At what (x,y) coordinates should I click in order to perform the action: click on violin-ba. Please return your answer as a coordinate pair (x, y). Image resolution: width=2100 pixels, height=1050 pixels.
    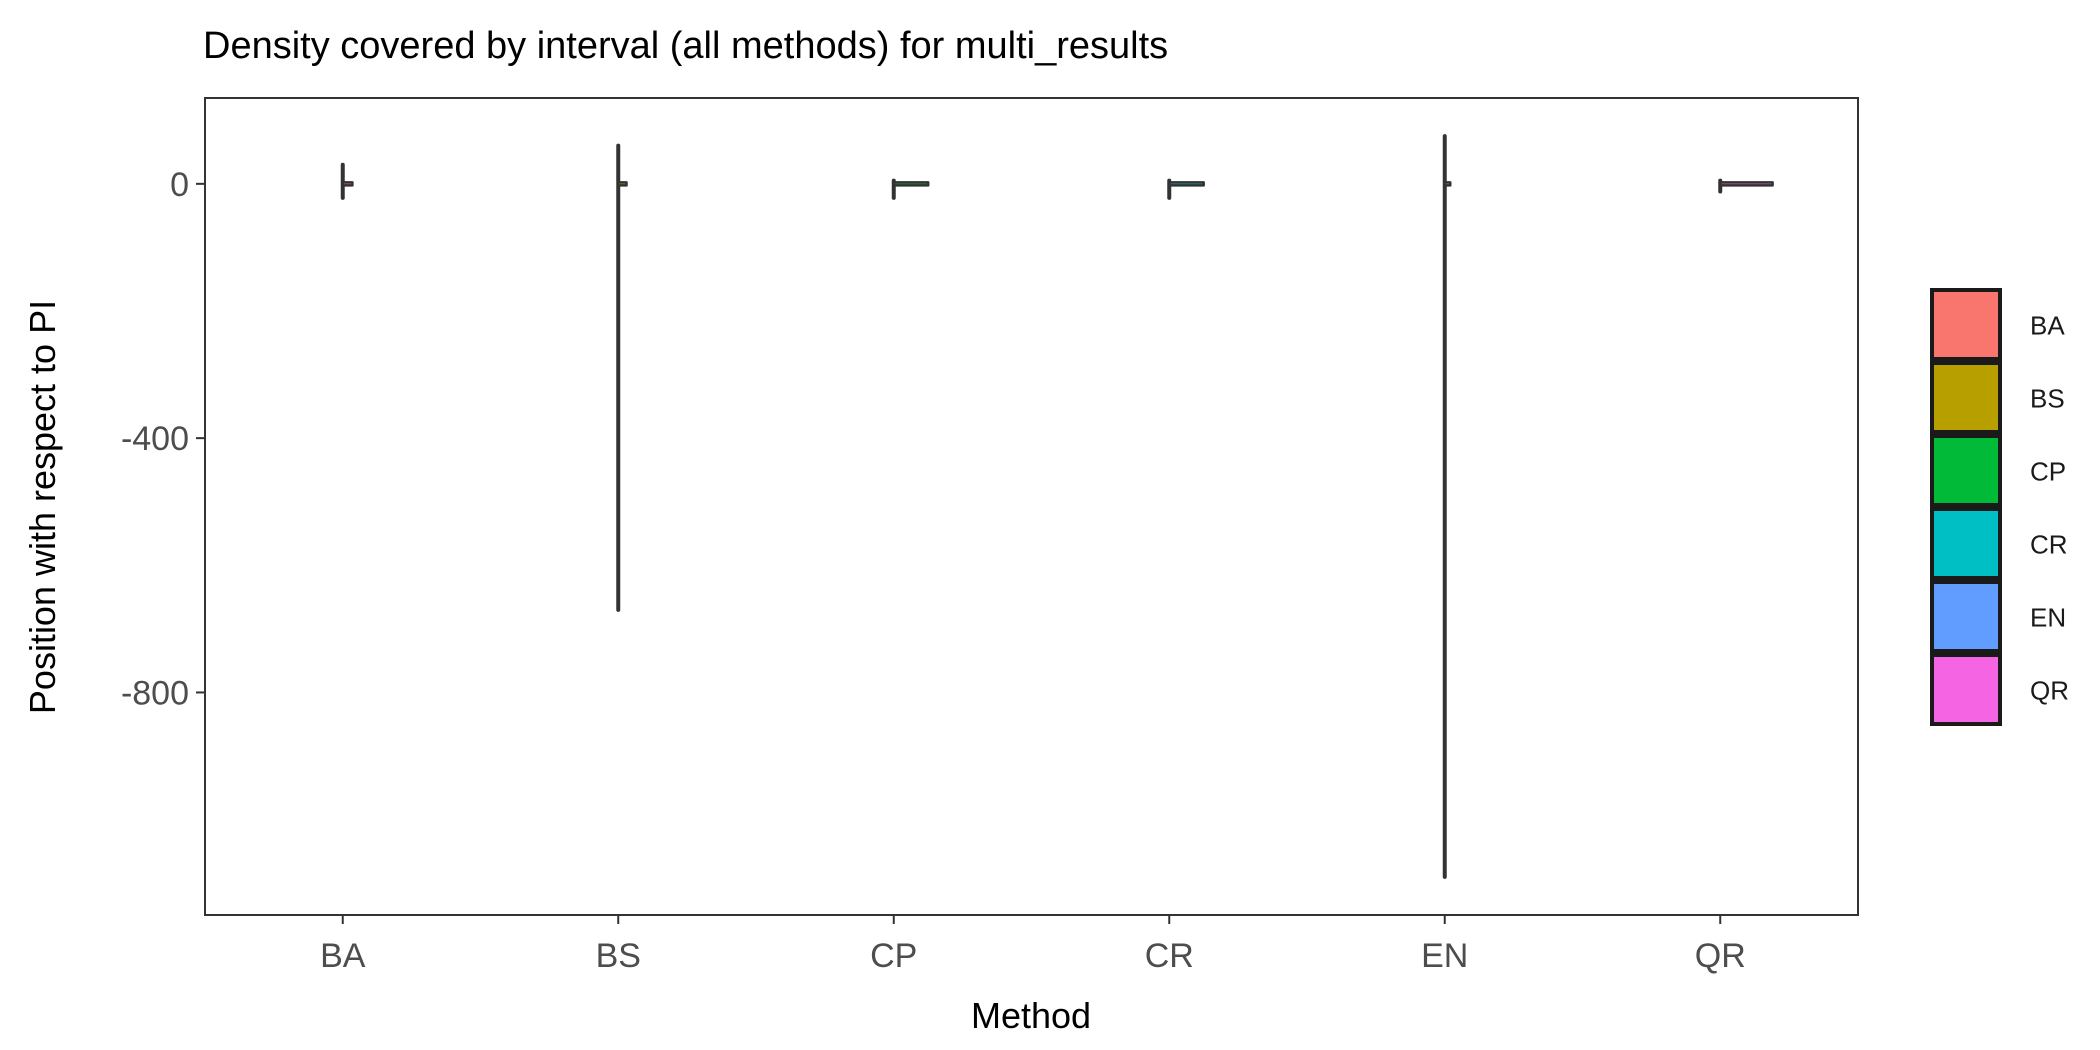
    Looking at the image, I should click on (347, 181).